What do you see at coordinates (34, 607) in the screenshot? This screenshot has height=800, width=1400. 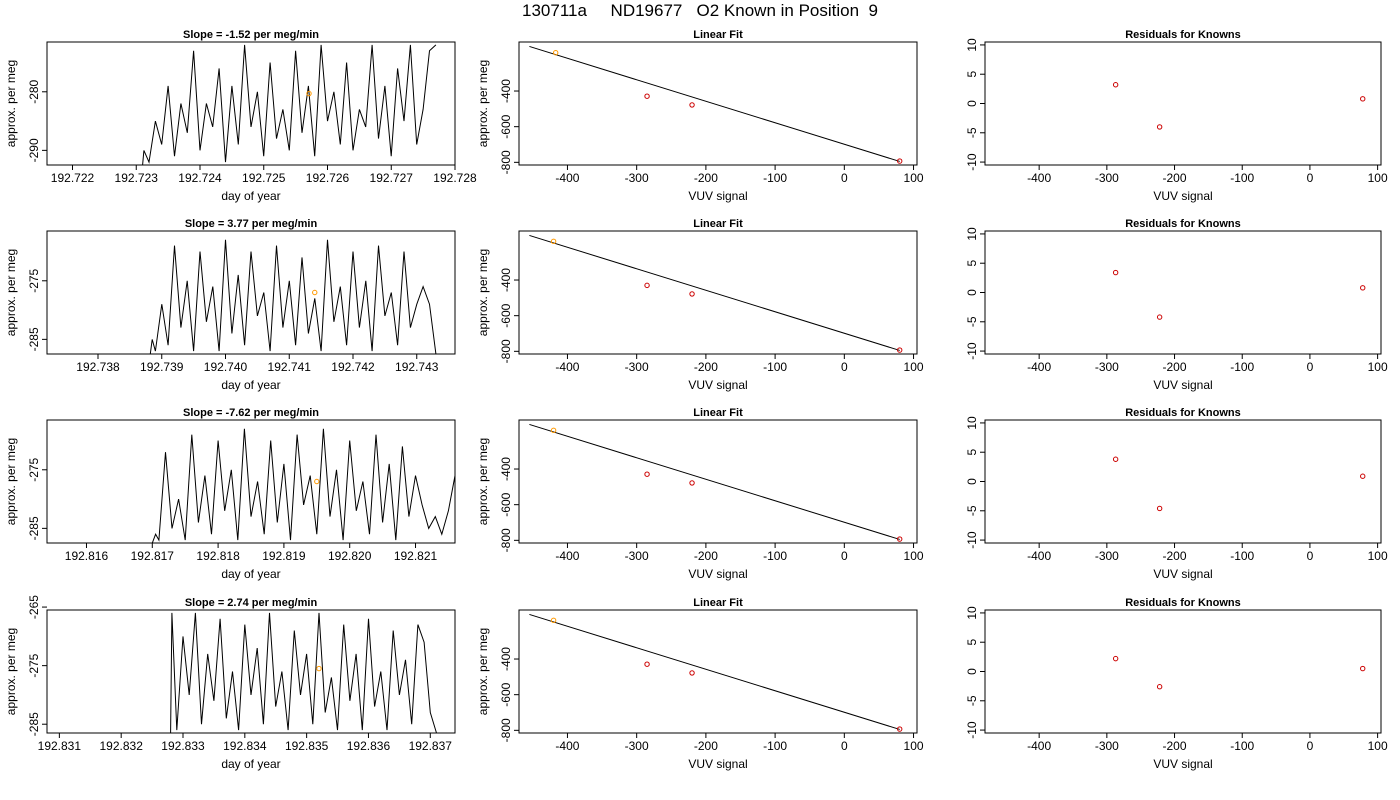 I see `y-tick-label: -265` at bounding box center [34, 607].